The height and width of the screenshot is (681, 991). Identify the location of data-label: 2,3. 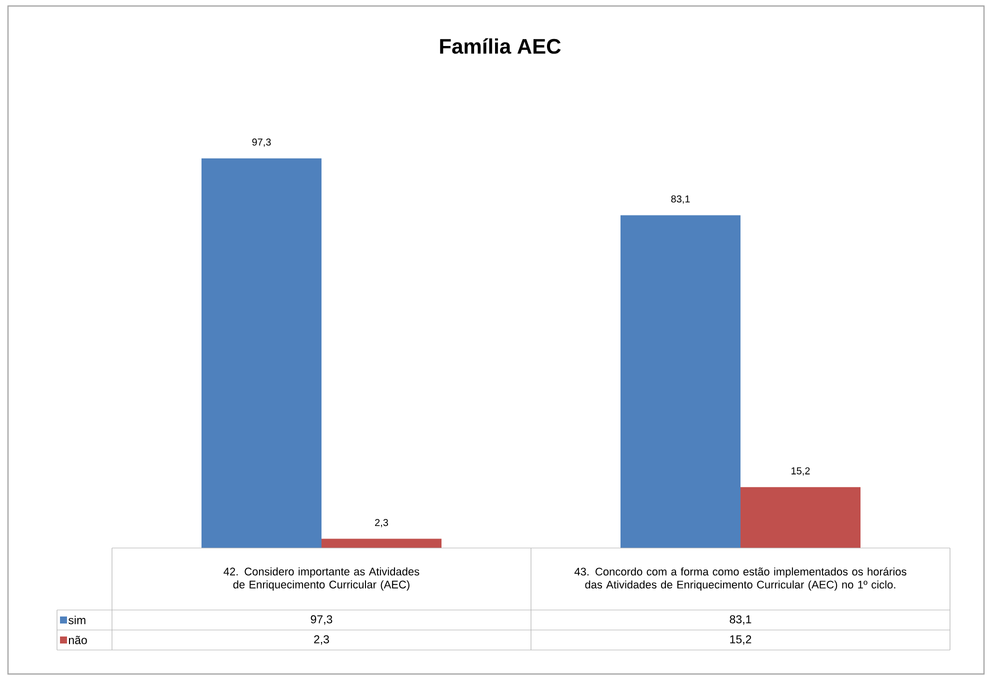
(321, 640).